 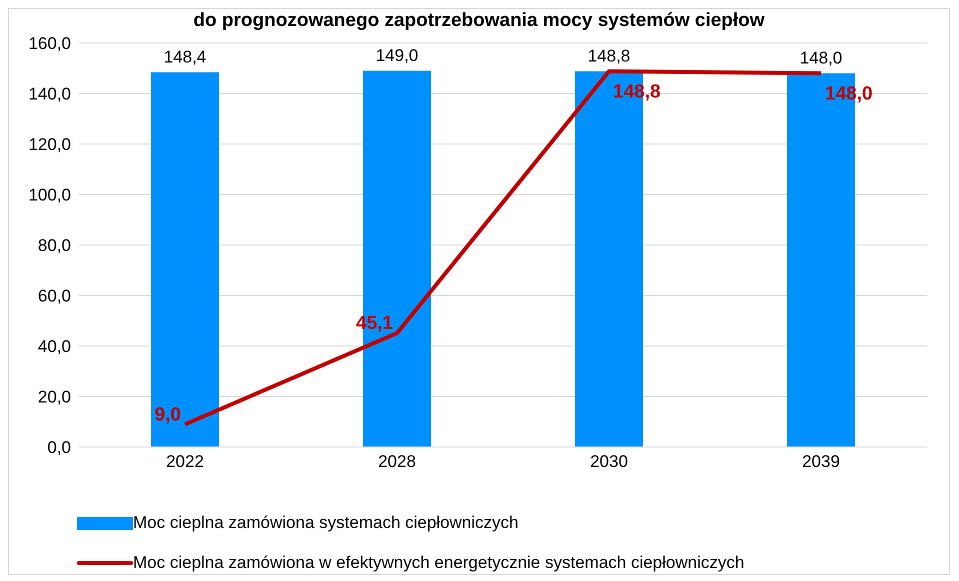 I want to click on data-label: 148,0, so click(x=821, y=58).